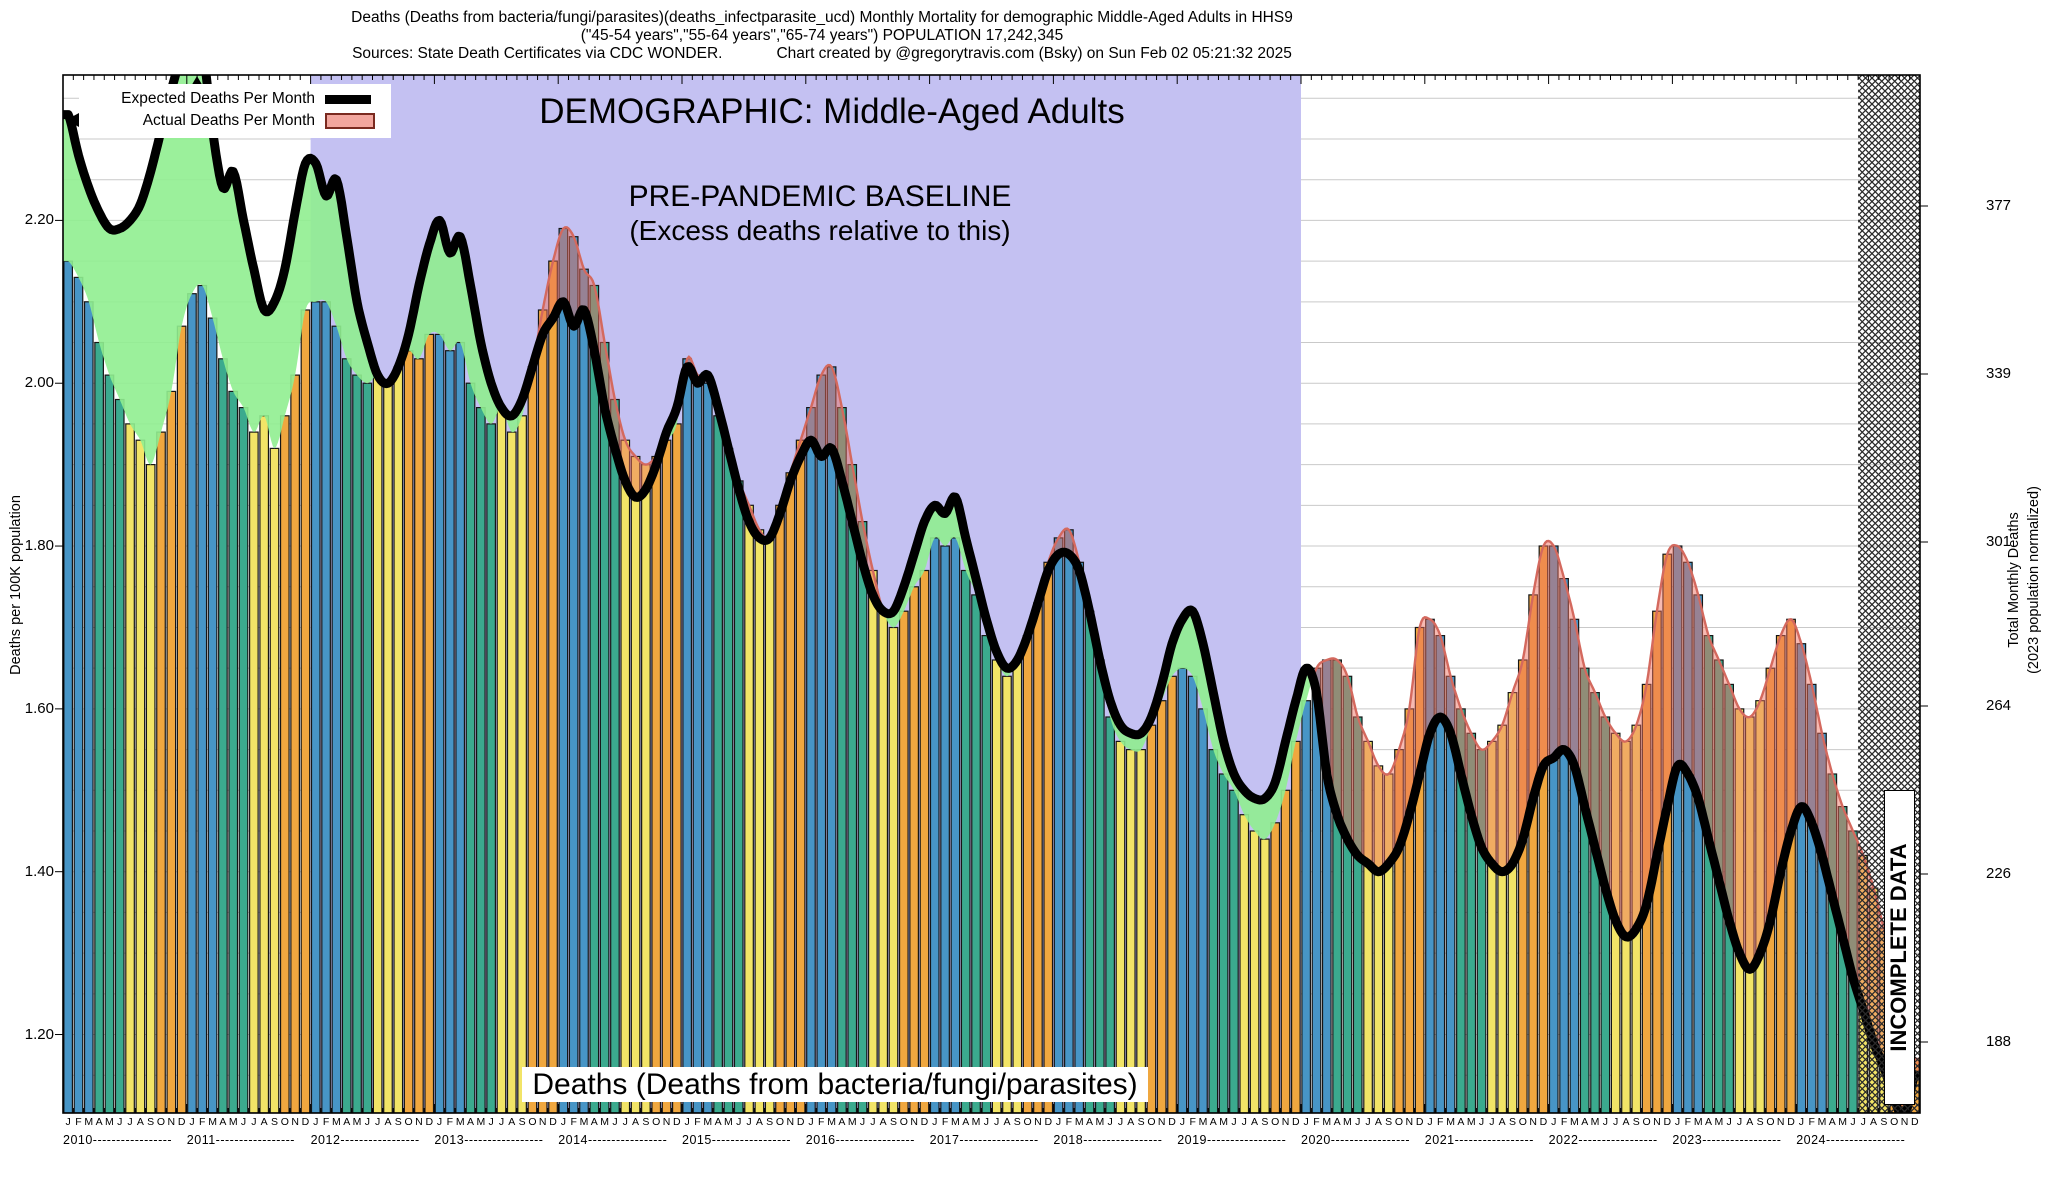 The height and width of the screenshot is (1200, 2048). I want to click on incomplete-data-label: INCOMPLETE DATA, so click(1899, 947).